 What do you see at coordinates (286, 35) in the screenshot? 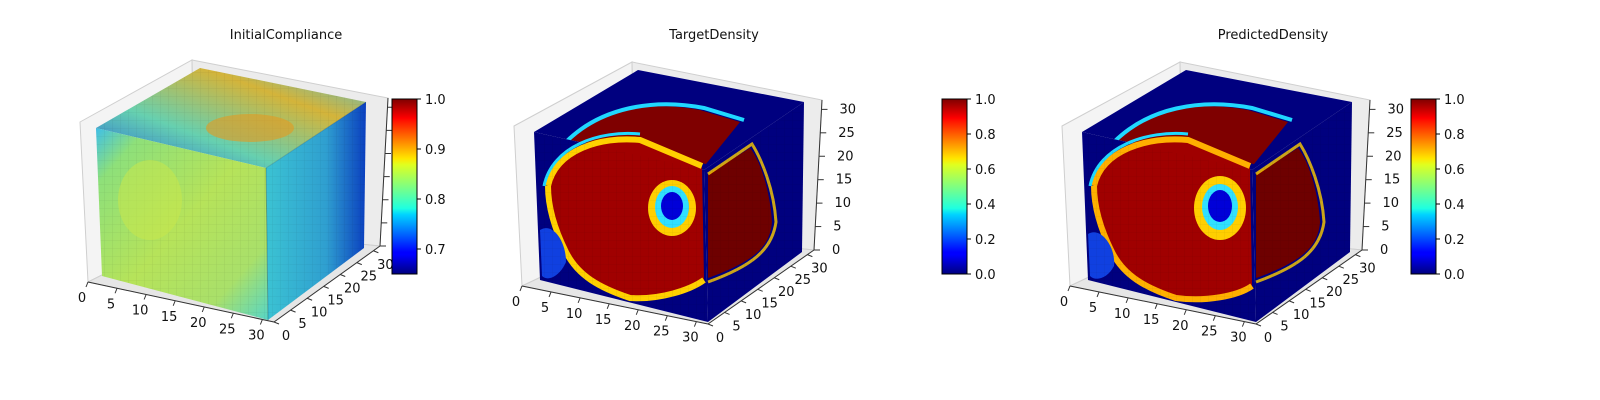
I see `chart-title: InitialCompliance` at bounding box center [286, 35].